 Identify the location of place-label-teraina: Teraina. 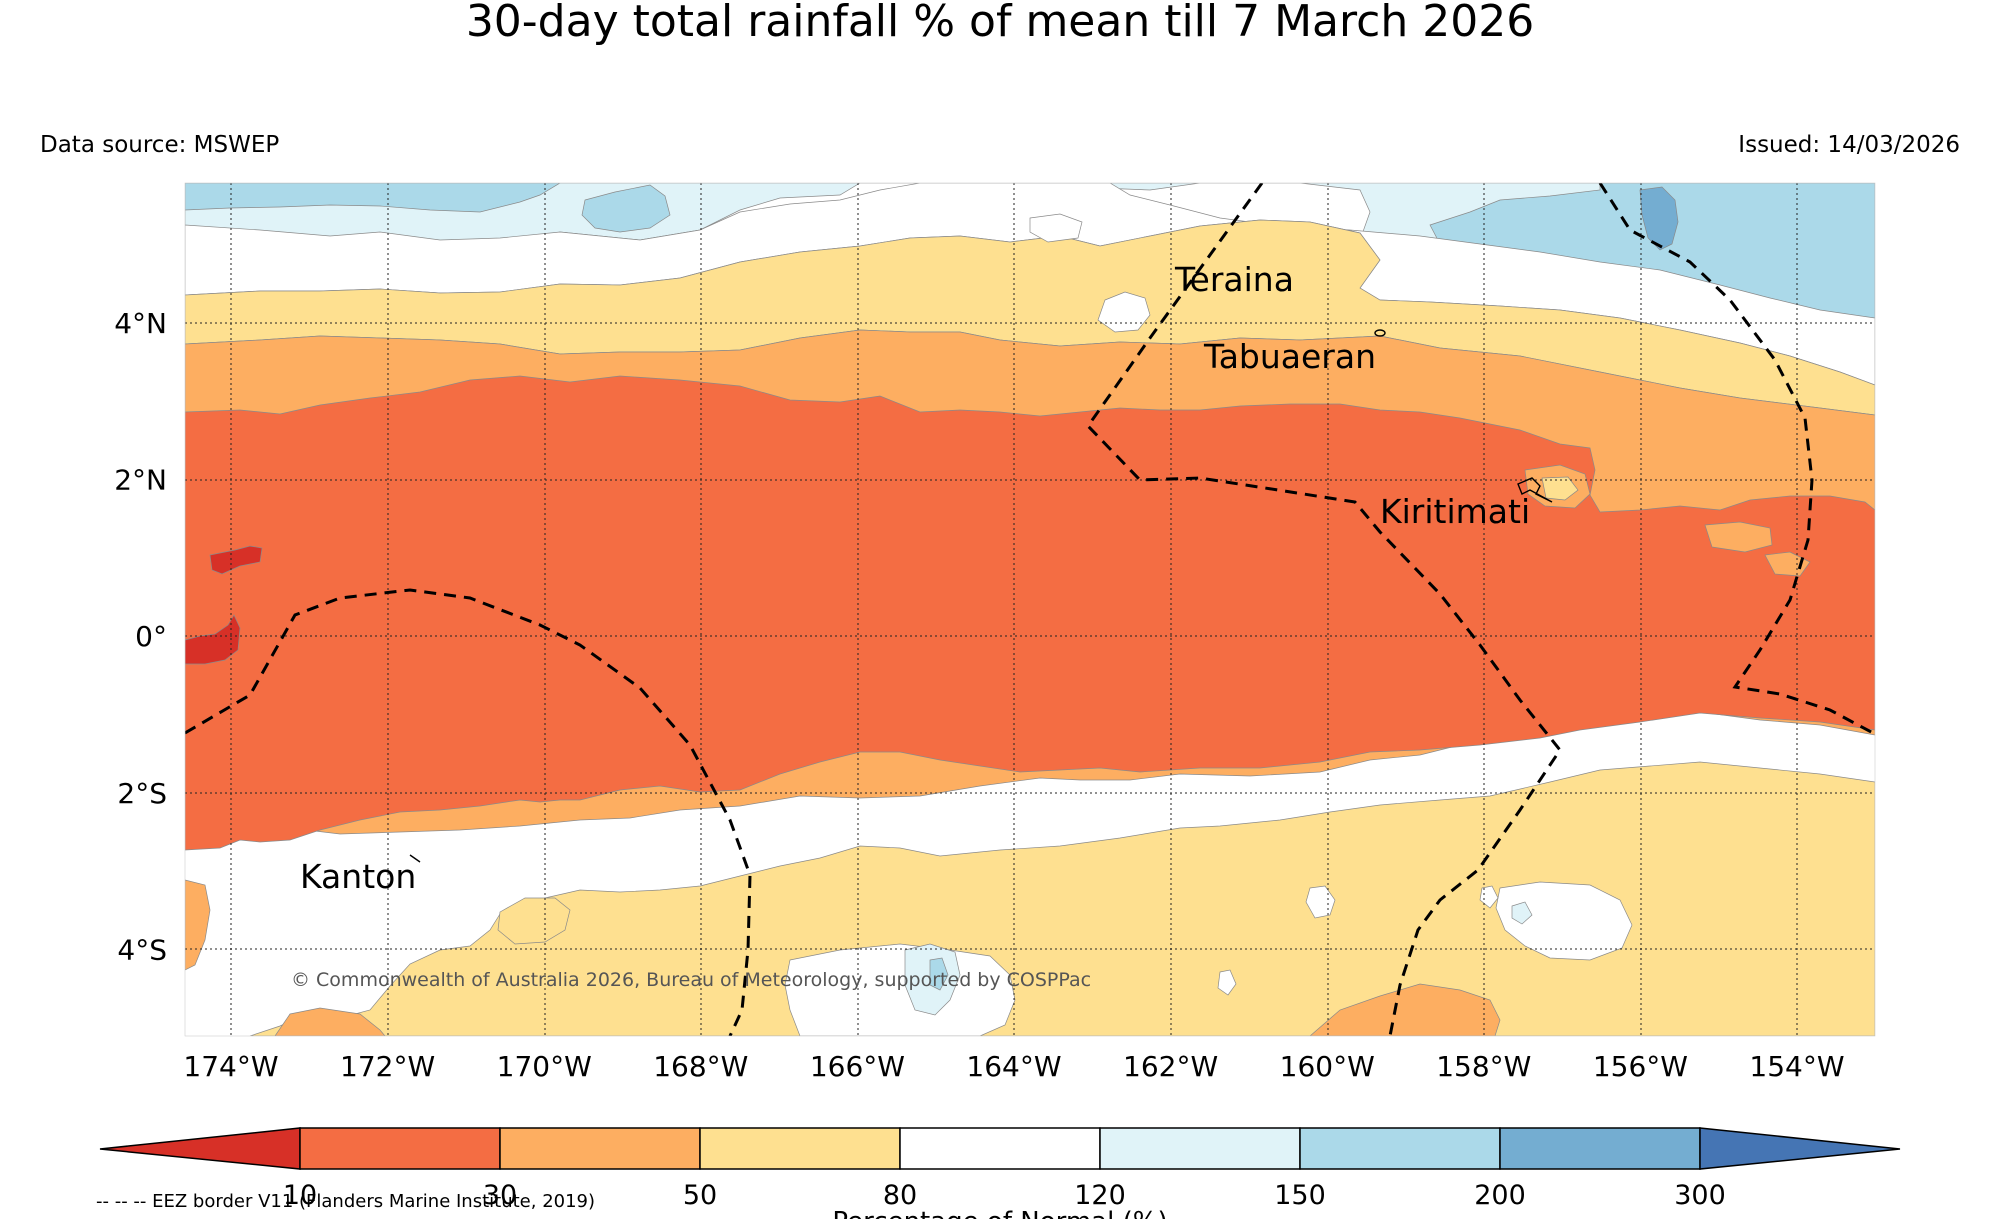
(1234, 279).